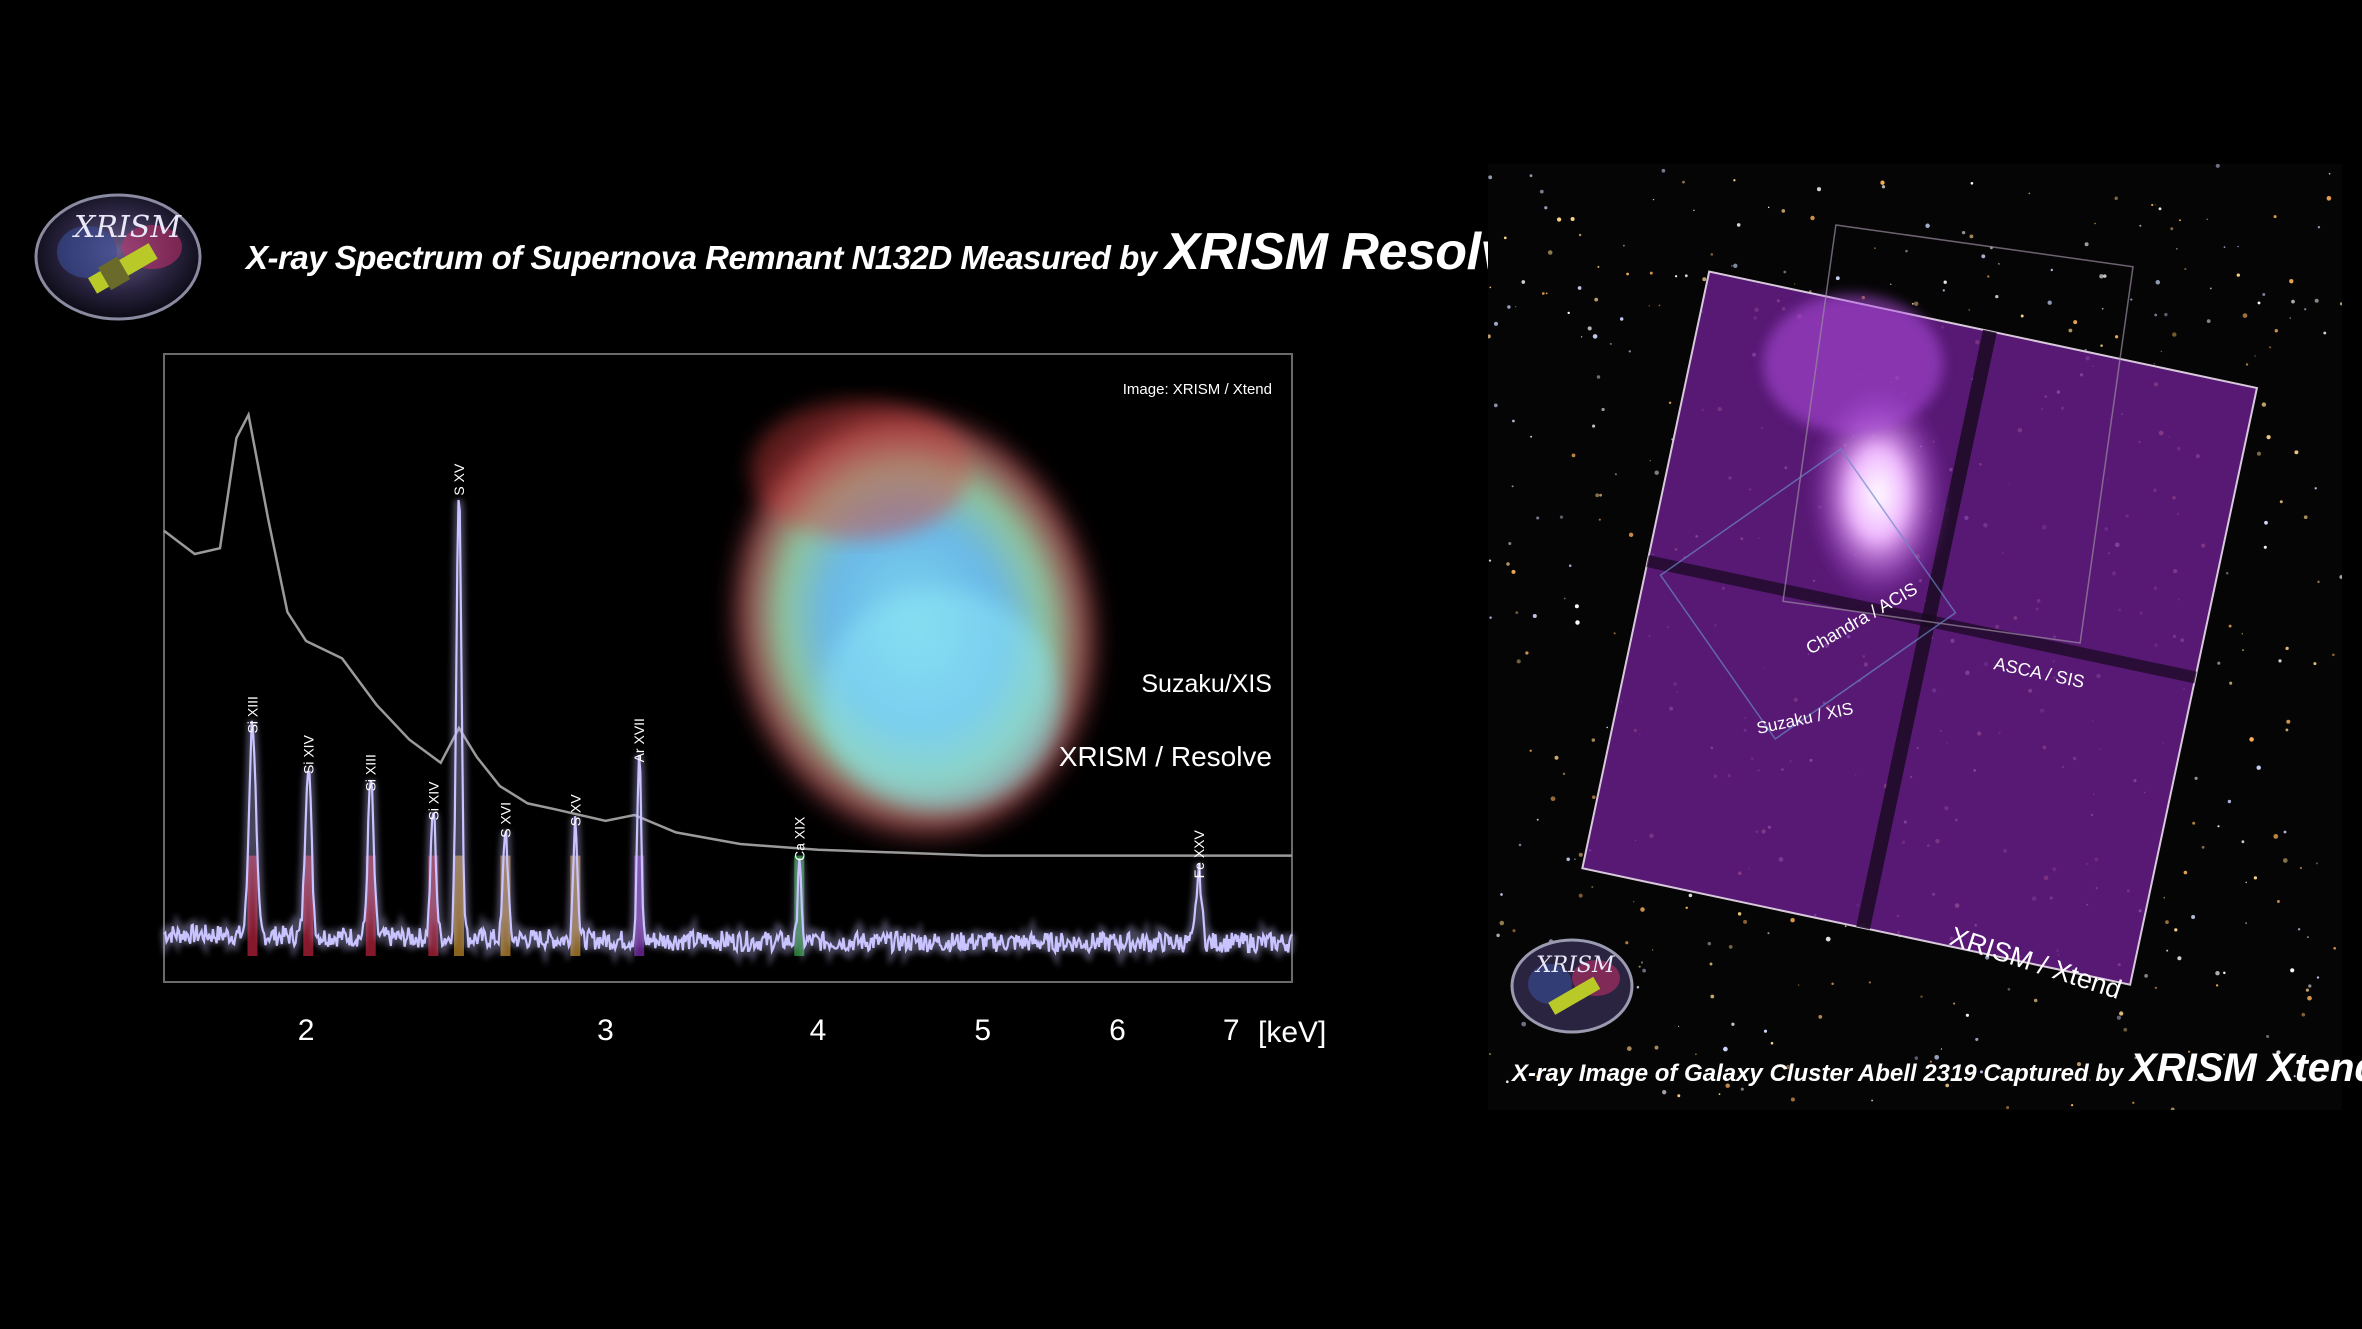  I want to click on supernova-remnant-image, so click(915, 624).